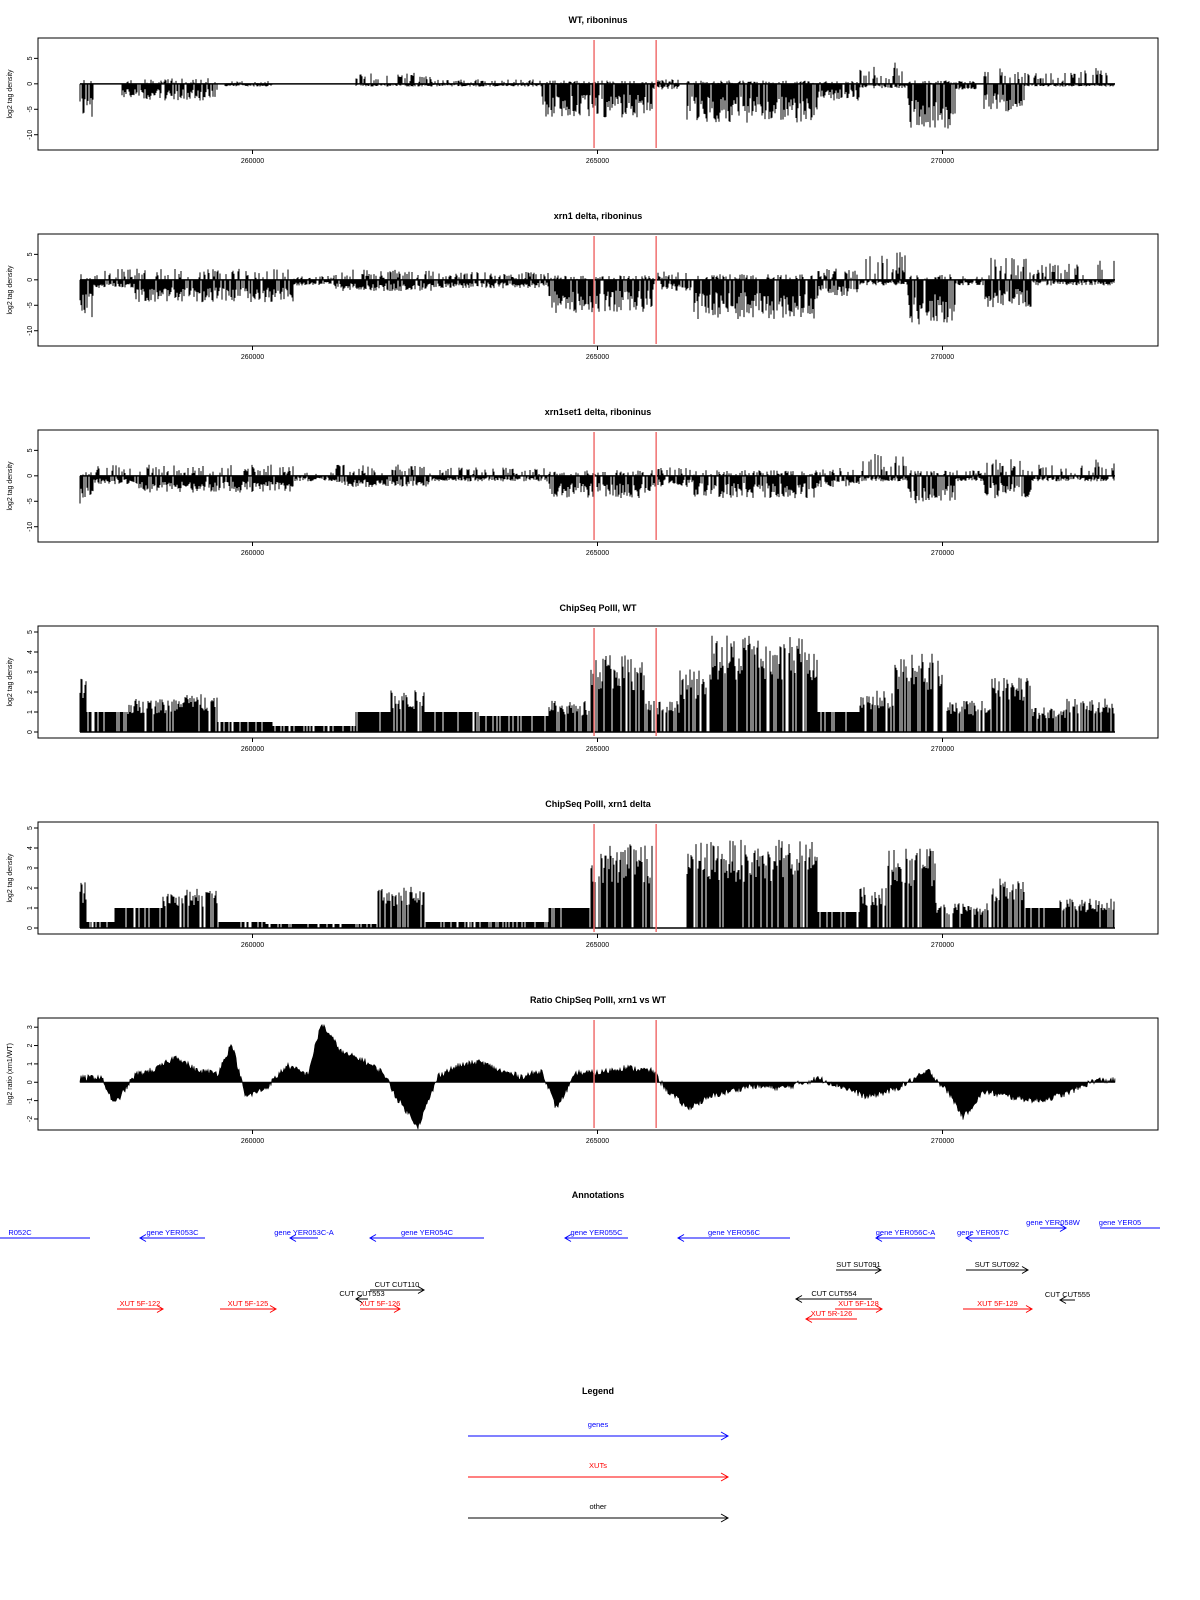 Image resolution: width=1200 pixels, height=1600 pixels. Describe the element at coordinates (597, 479) in the screenshot. I see `signal-bars` at that location.